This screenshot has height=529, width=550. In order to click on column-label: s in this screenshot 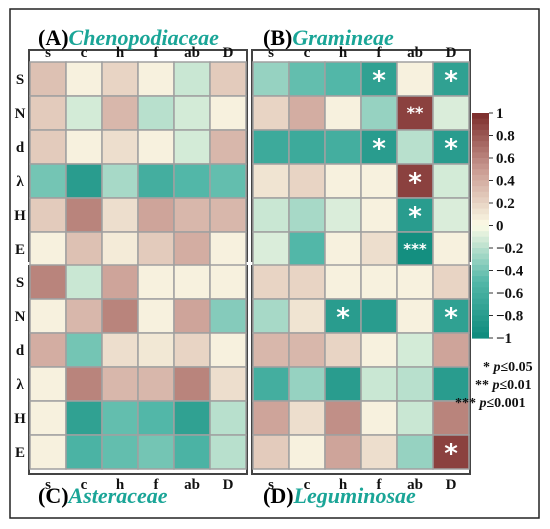, I will do `click(271, 53)`.